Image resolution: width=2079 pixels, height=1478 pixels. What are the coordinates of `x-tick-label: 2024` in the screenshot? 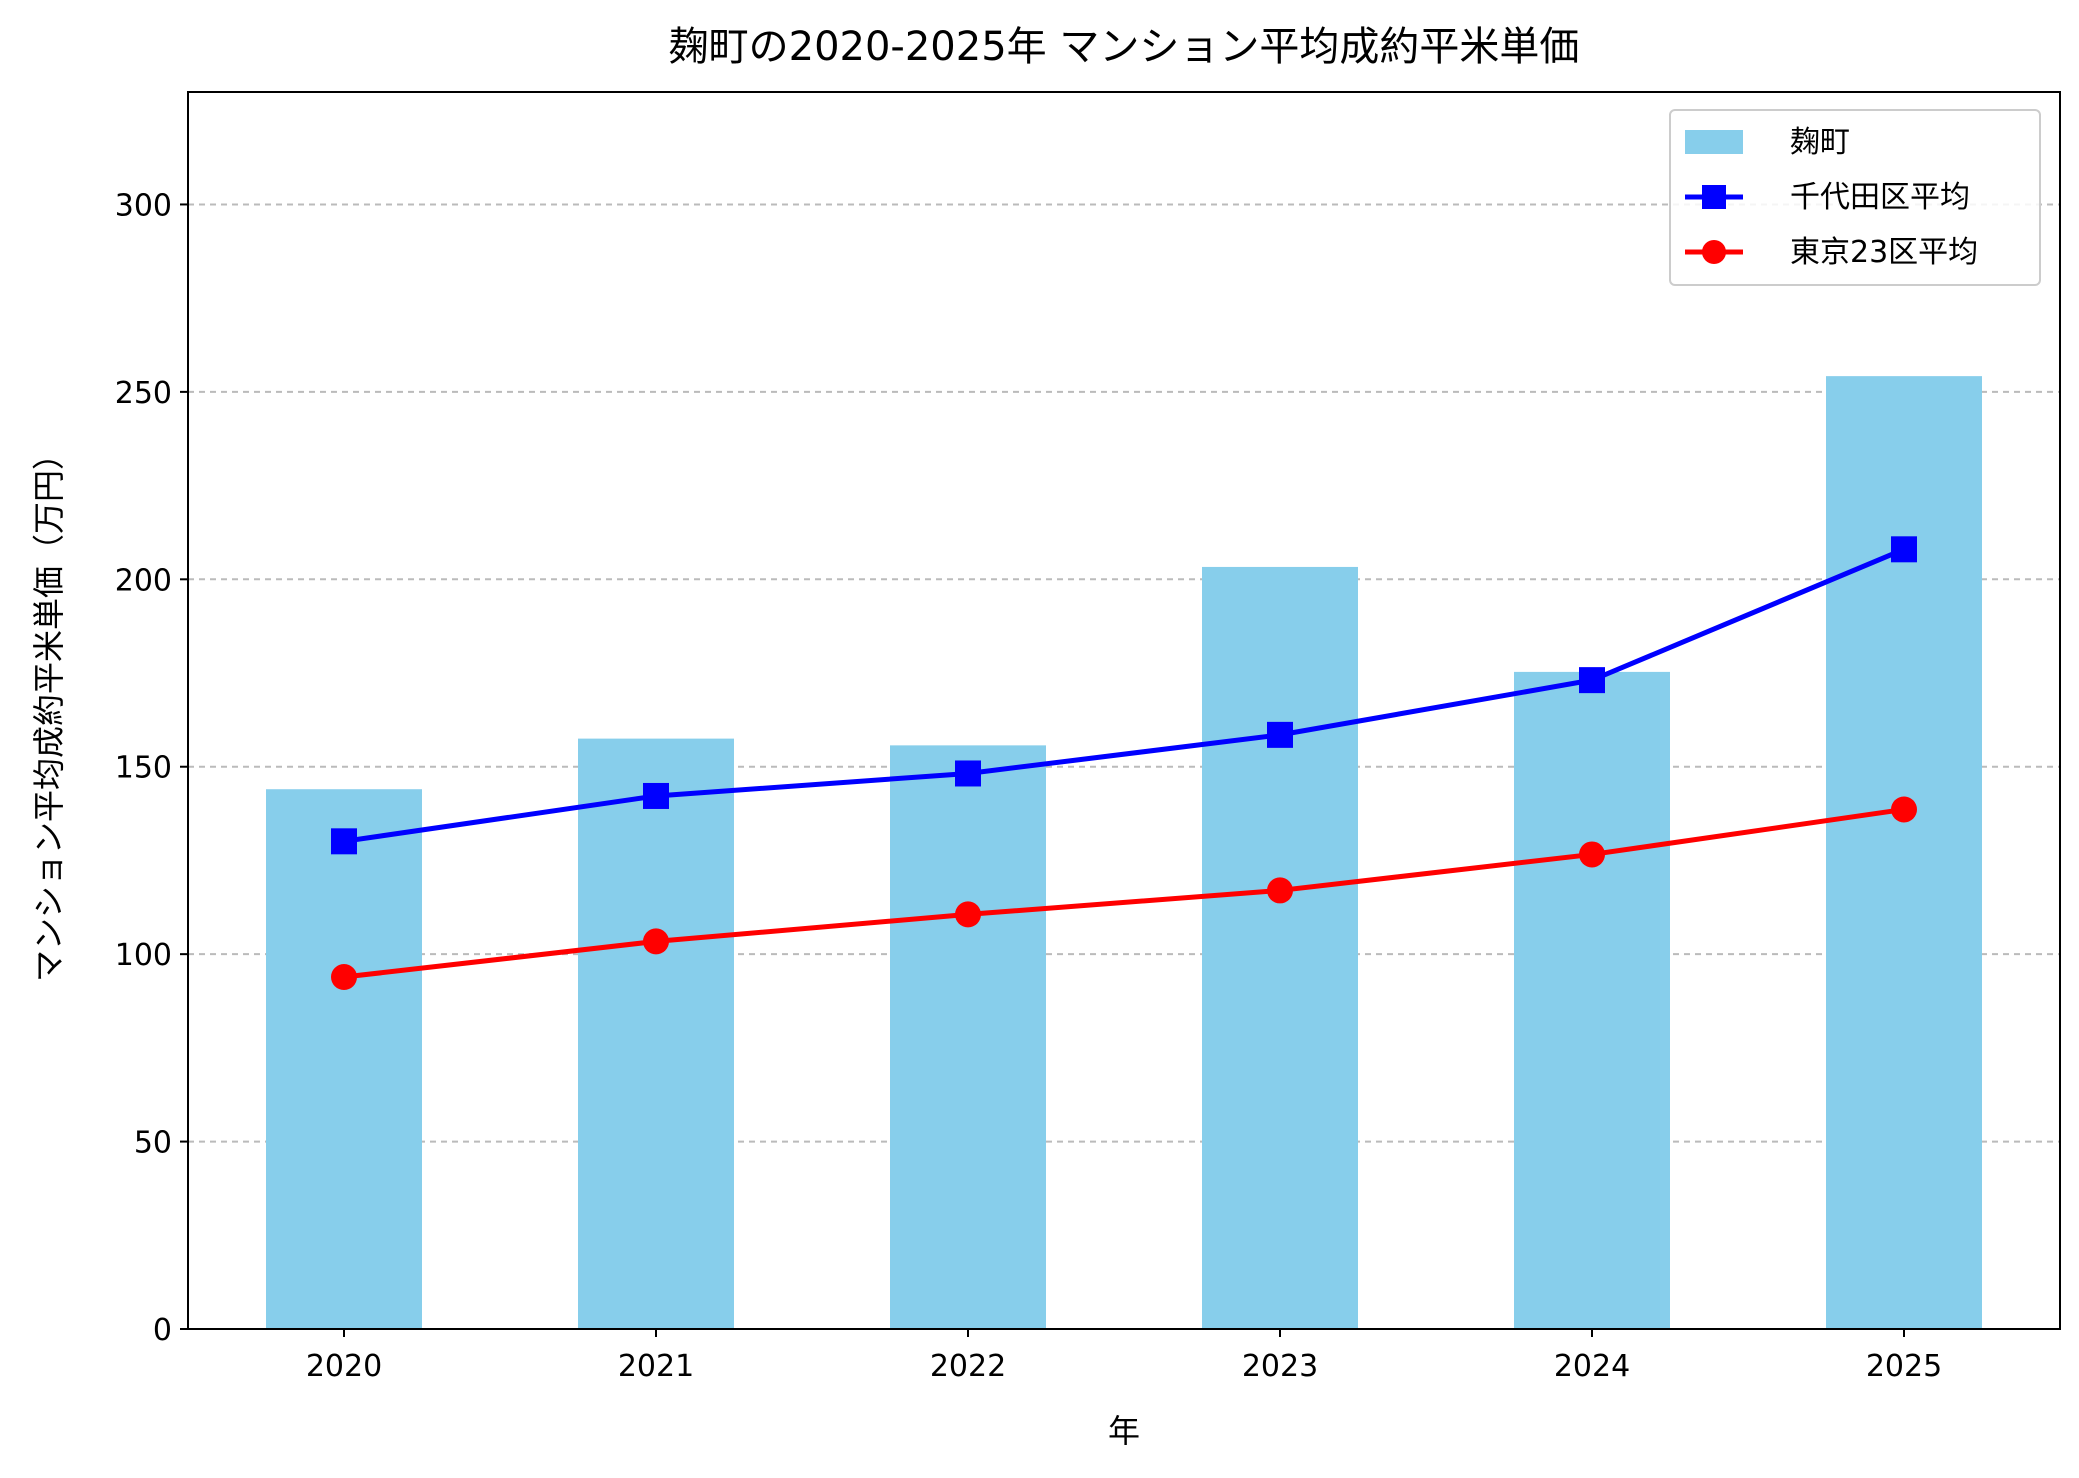 It's located at (1592, 1366).